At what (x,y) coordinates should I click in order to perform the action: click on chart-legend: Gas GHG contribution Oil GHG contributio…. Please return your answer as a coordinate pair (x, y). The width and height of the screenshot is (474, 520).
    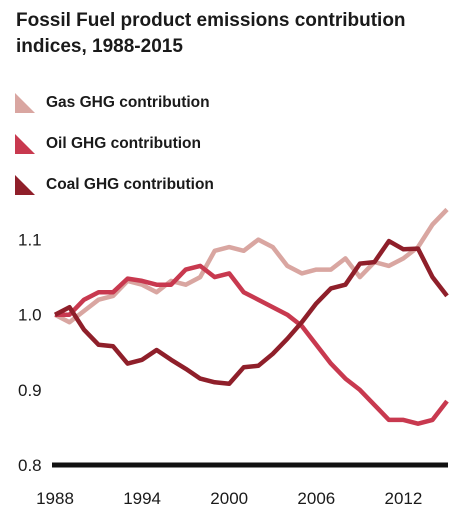
    Looking at the image, I should click on (114, 143).